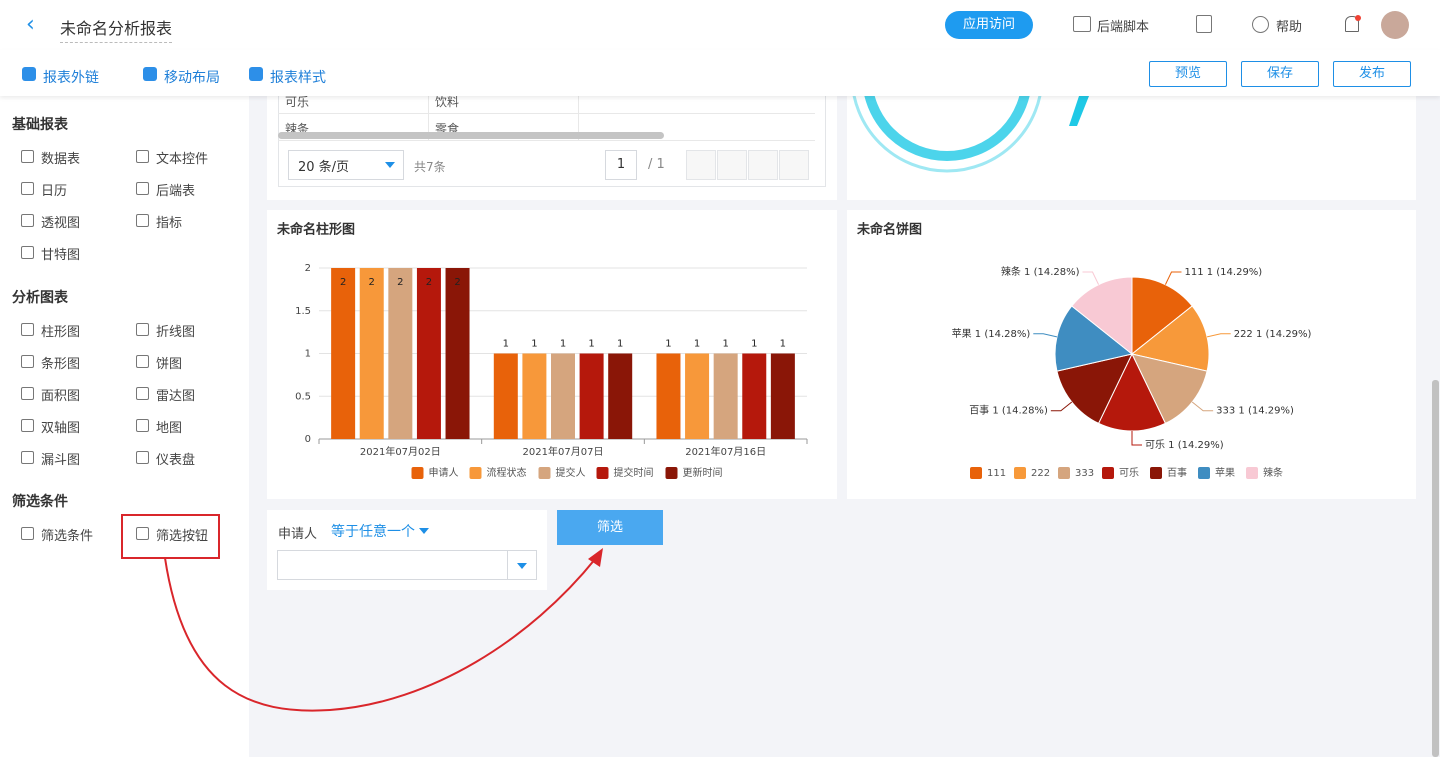 This screenshot has width=1440, height=757. I want to click on toolbar-button: 发布, so click(1372, 74).